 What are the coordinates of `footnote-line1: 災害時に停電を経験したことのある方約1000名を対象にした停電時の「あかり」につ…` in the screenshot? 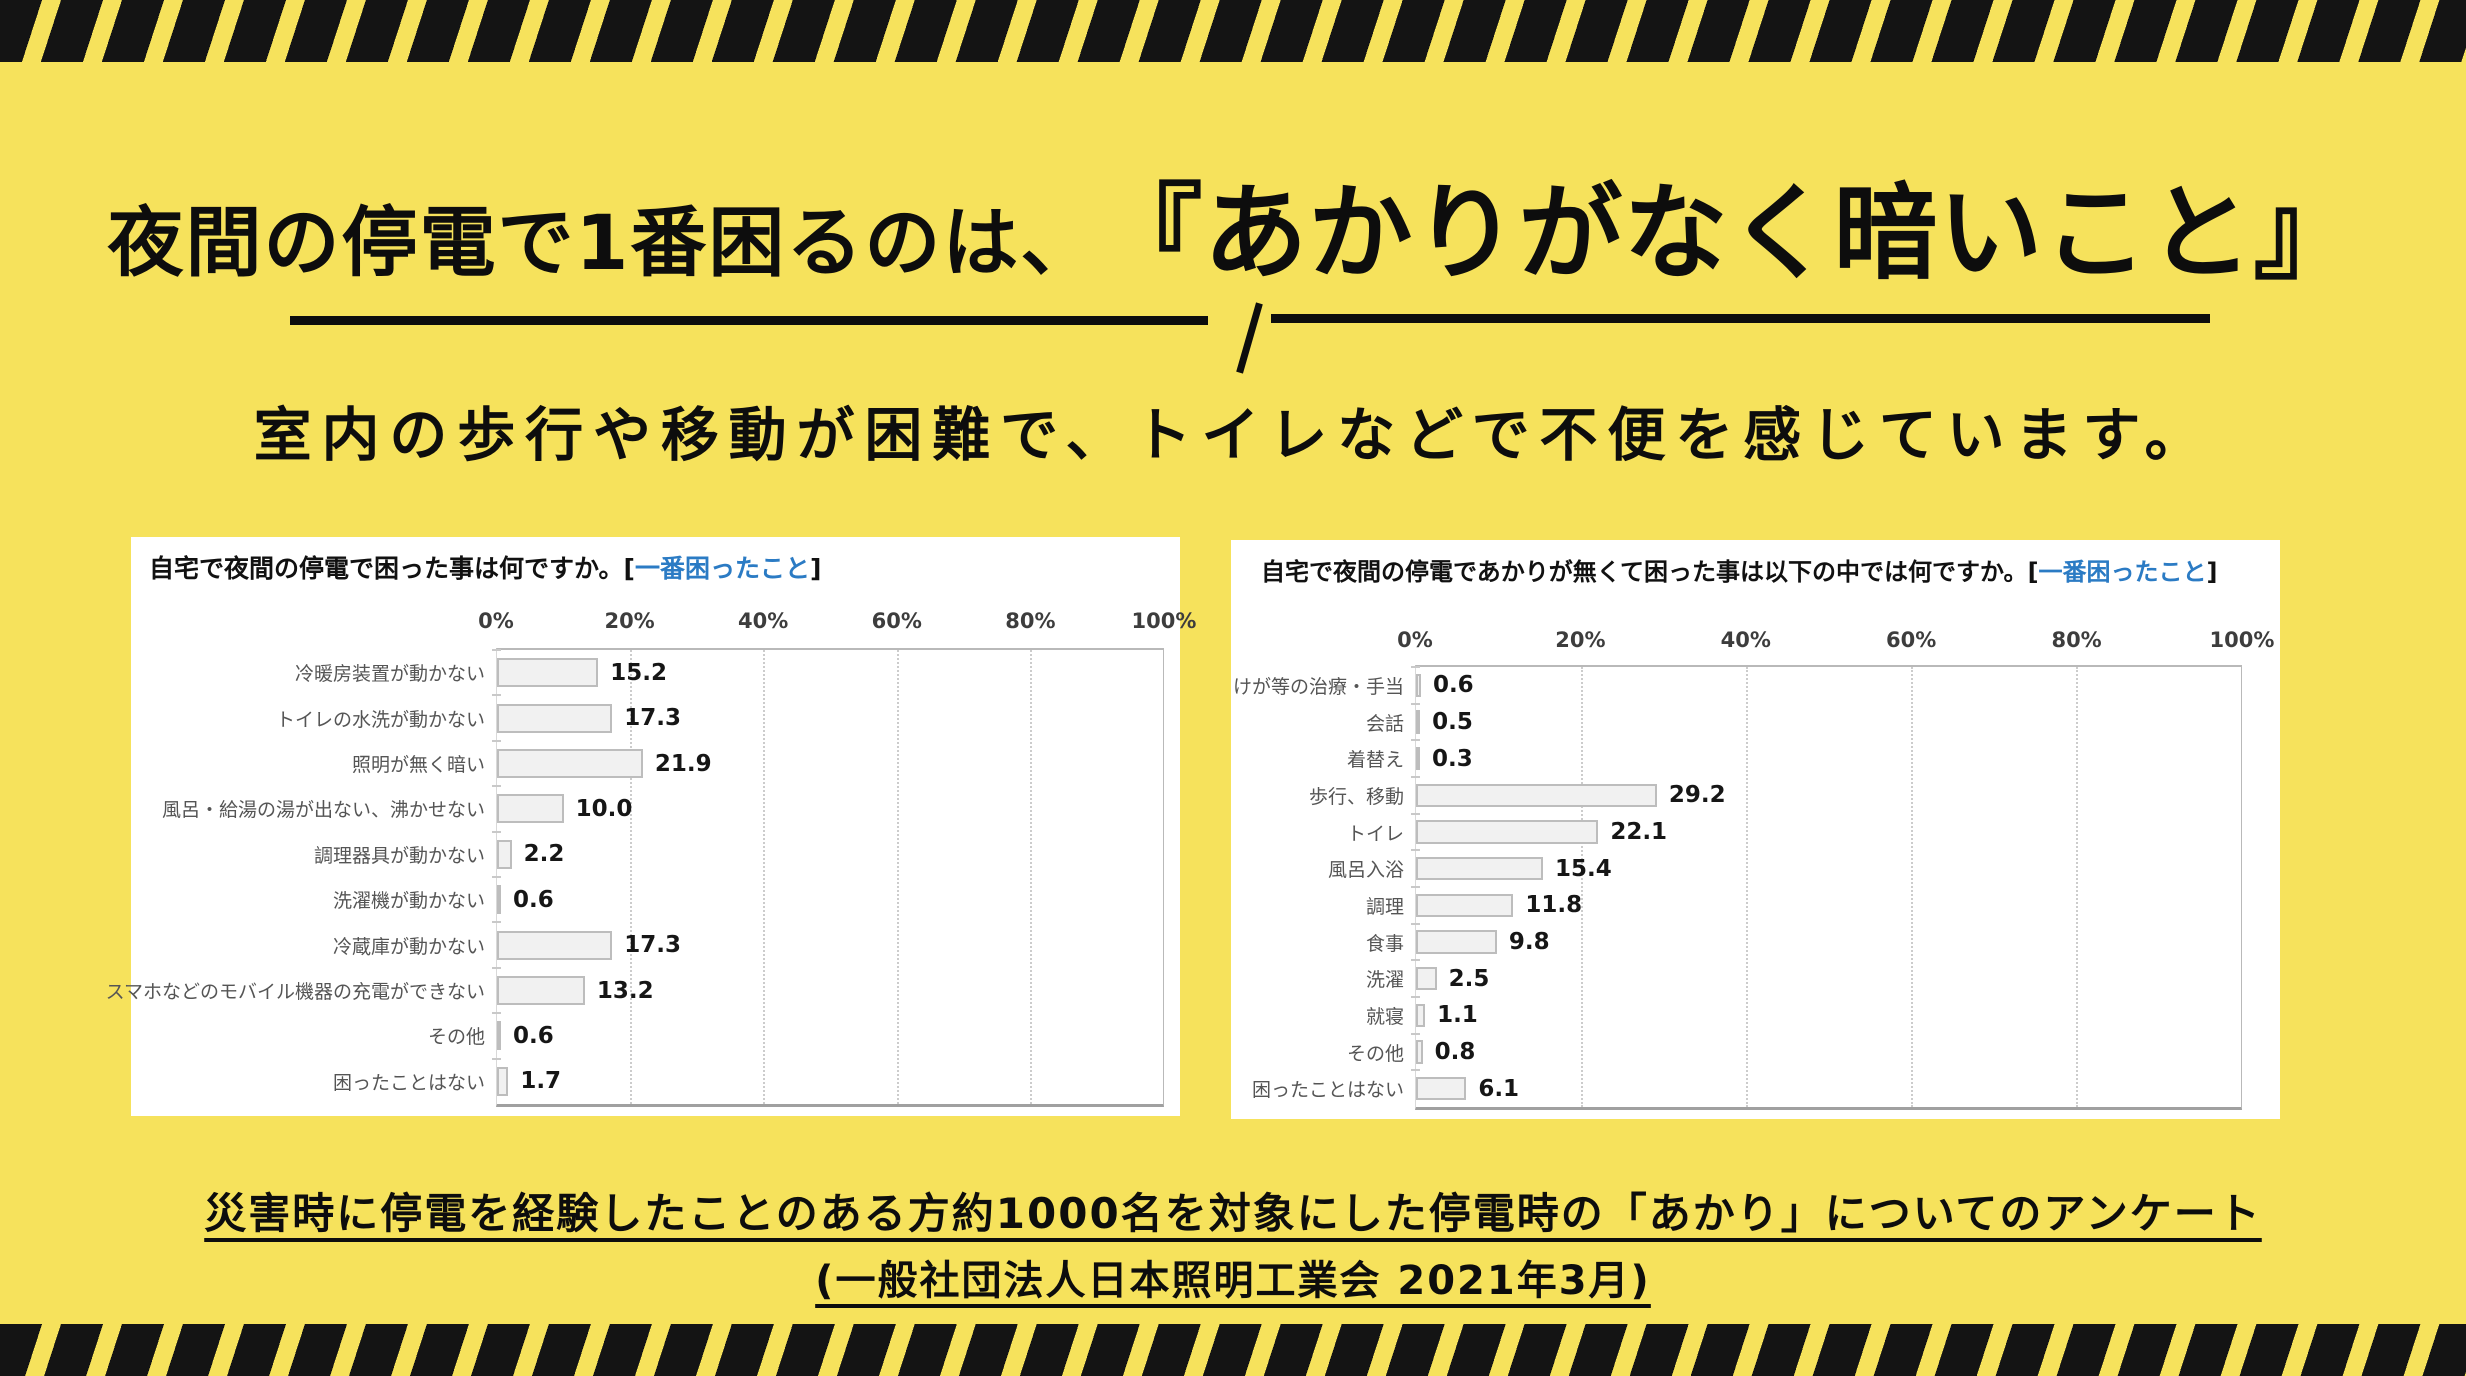 It's located at (1233, 1213).